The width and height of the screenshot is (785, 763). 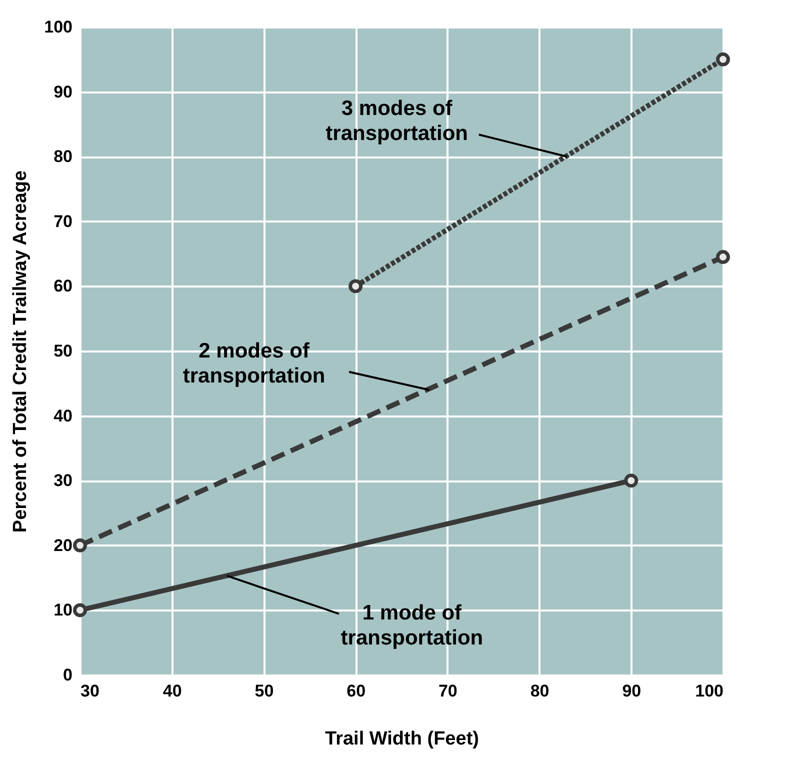 I want to click on x-tick-label: 30, so click(x=90, y=691).